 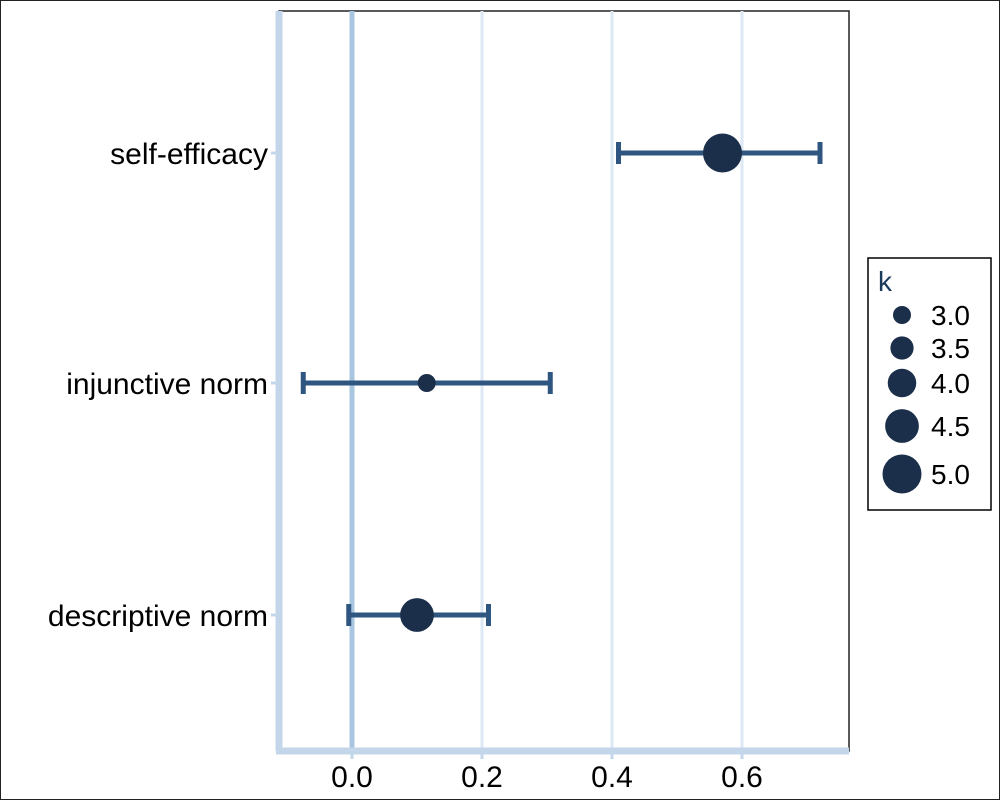 What do you see at coordinates (885, 281) in the screenshot?
I see `legend-title: k` at bounding box center [885, 281].